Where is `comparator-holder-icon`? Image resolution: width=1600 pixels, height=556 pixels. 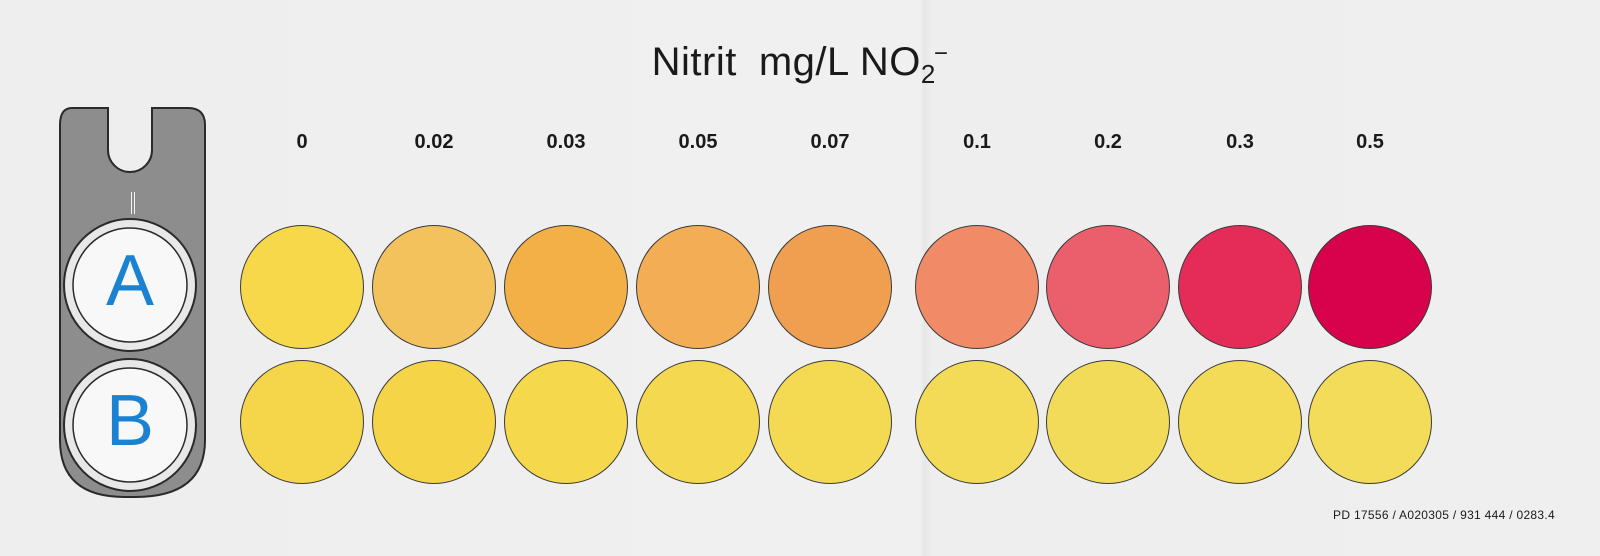
comparator-holder-icon is located at coordinates (132, 302).